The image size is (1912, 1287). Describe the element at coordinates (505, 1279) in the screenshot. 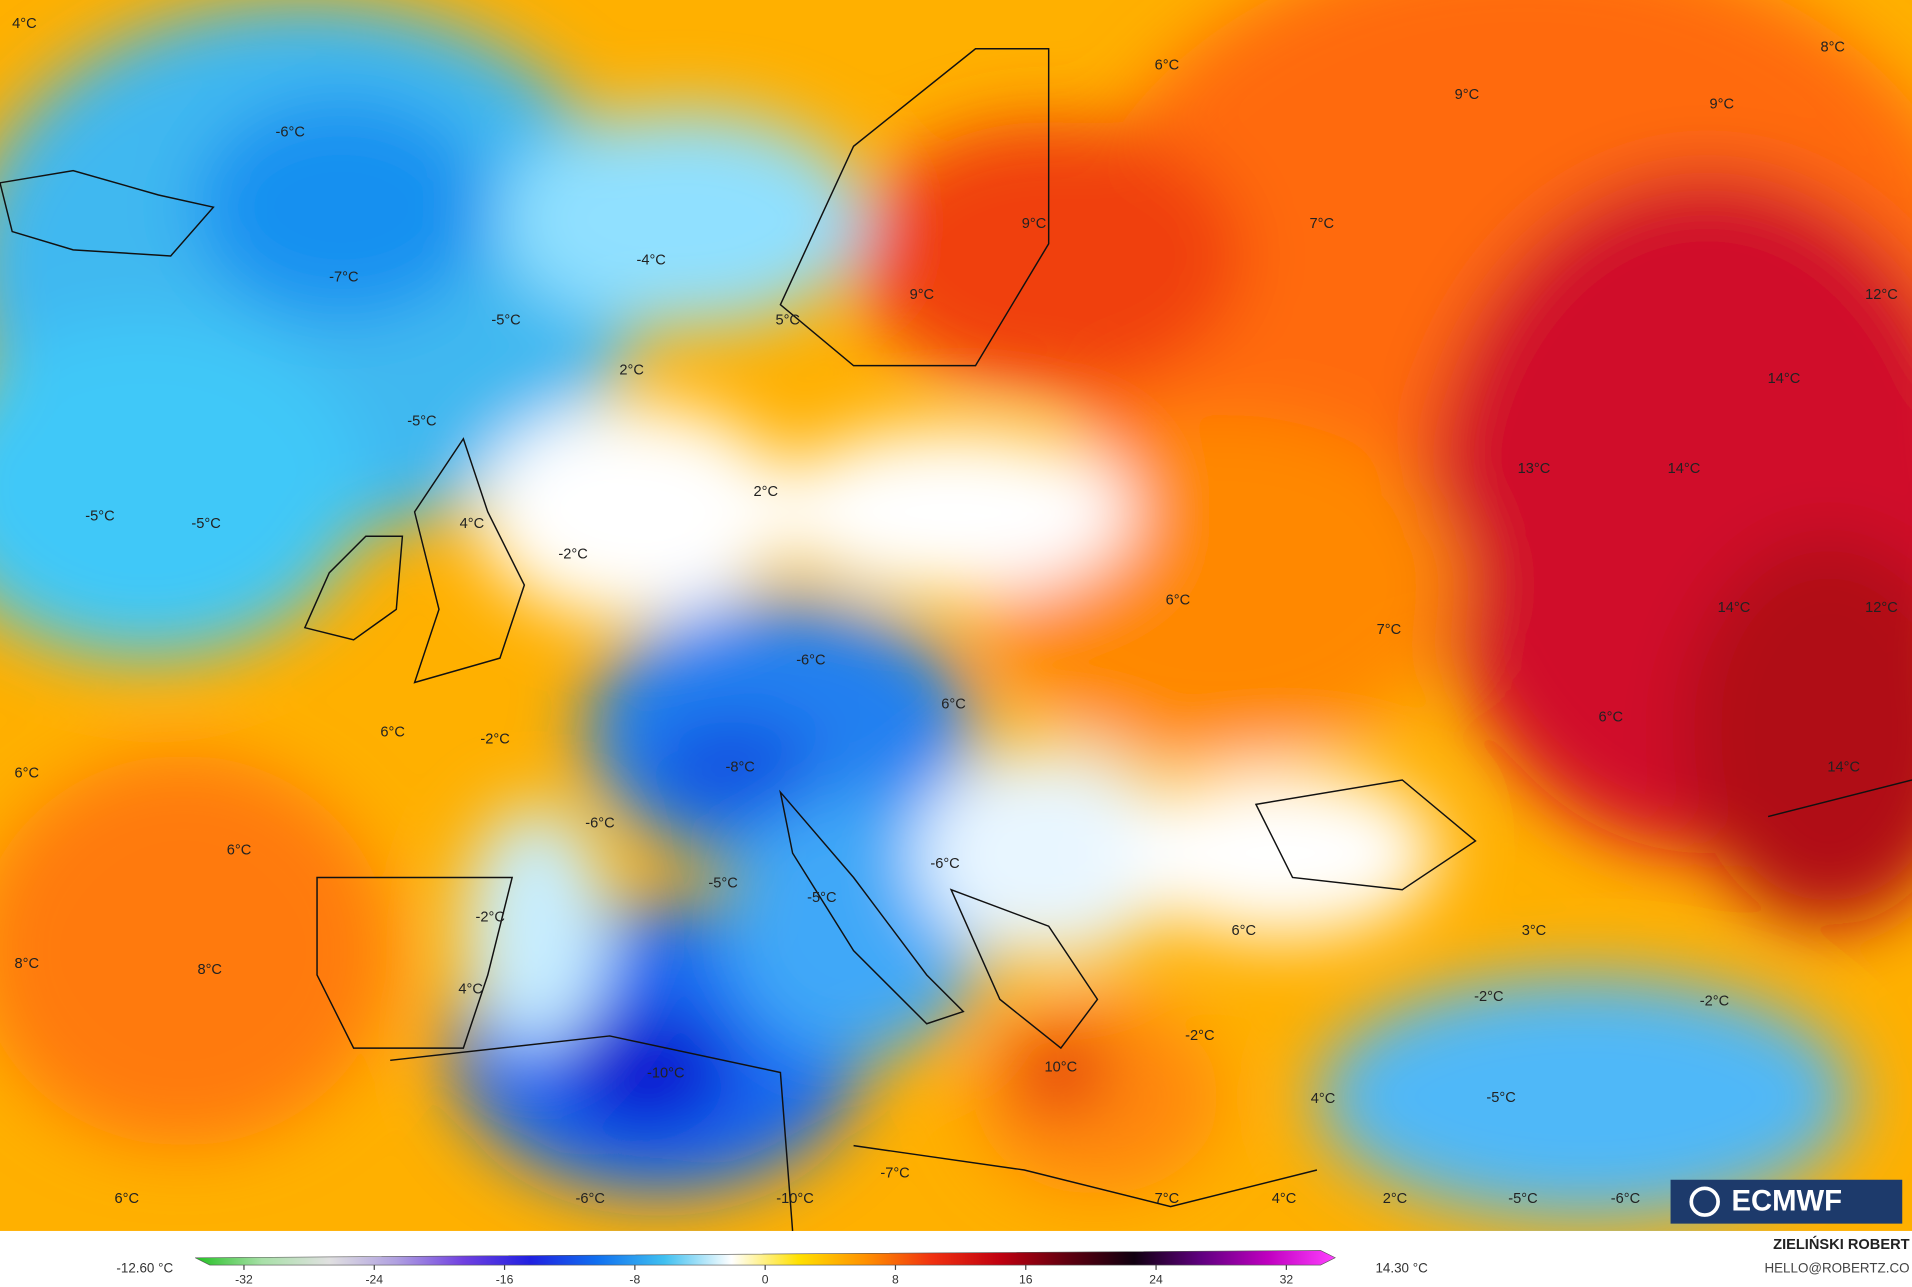

I see `colorbar-tick-label: -16` at that location.